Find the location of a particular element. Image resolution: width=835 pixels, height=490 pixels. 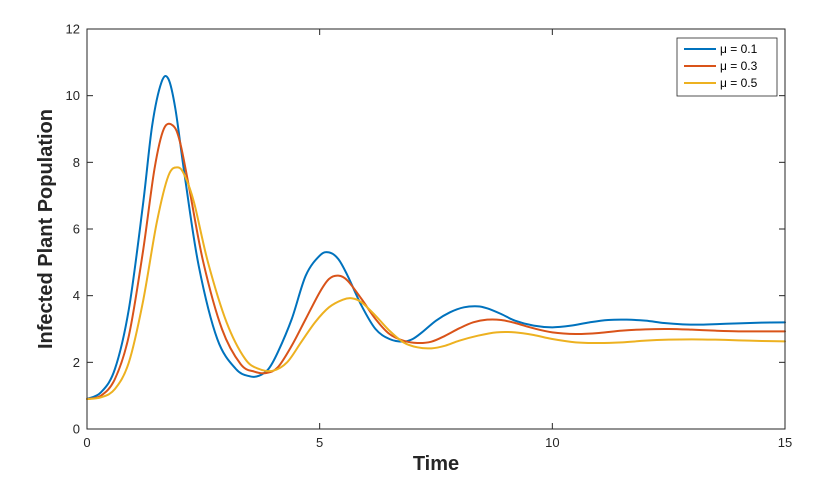

x-tick-label: 5 is located at coordinates (319, 442).